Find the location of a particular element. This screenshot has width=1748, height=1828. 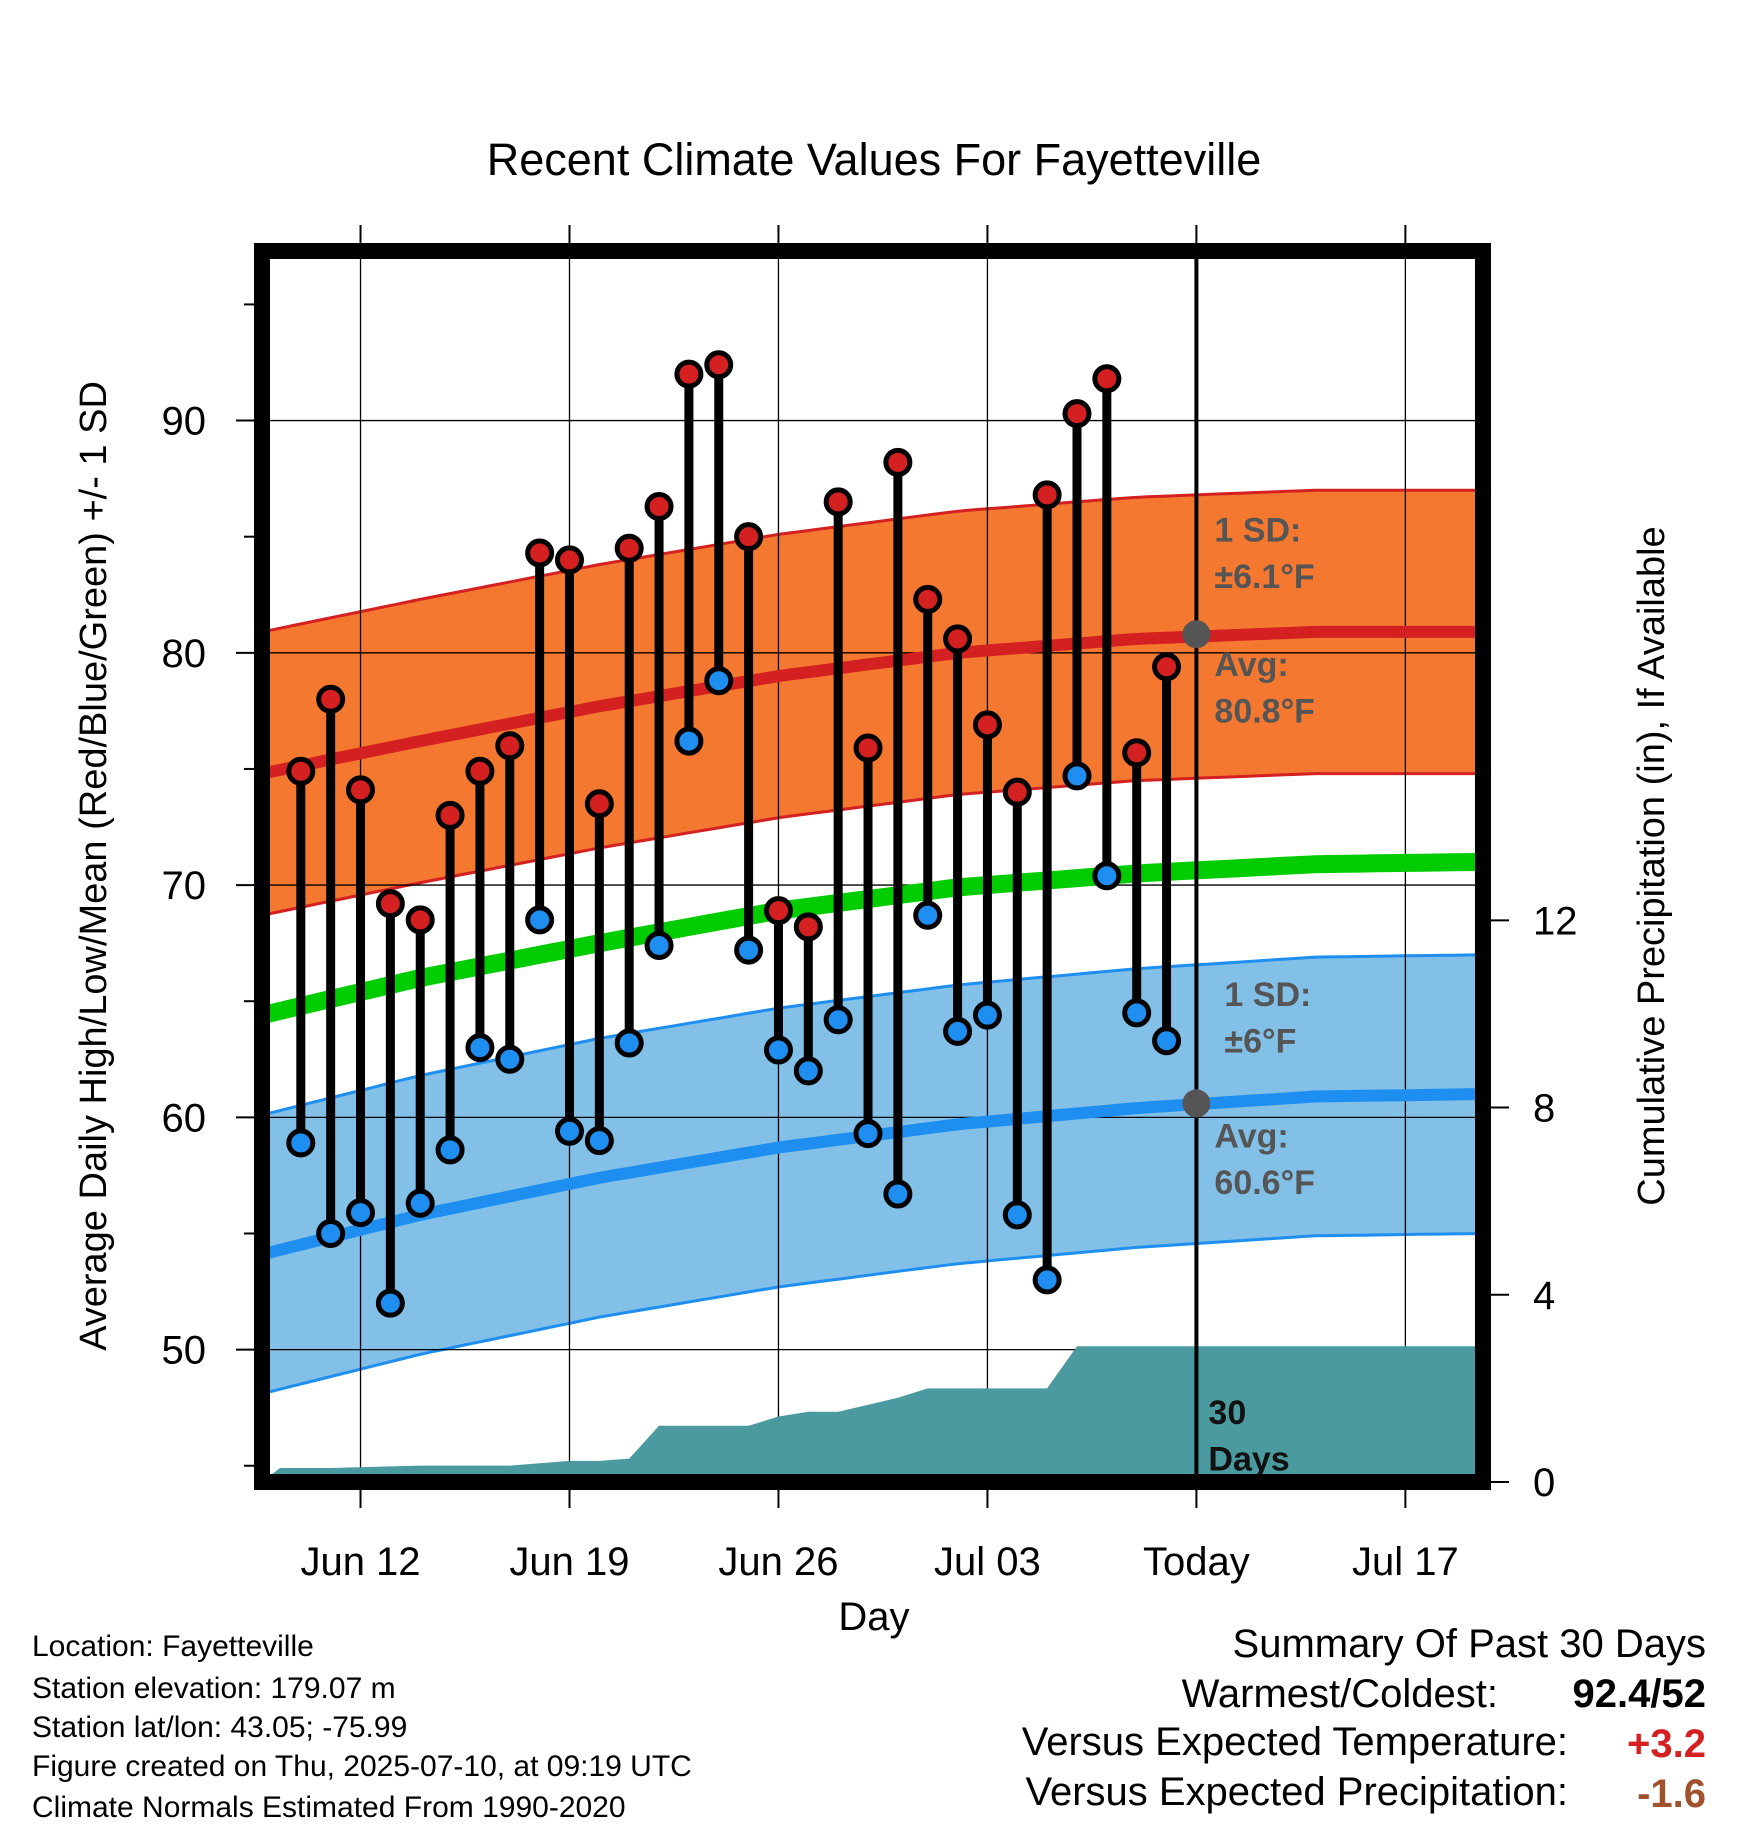

high-sd-label: 1 SD: is located at coordinates (1257, 530).